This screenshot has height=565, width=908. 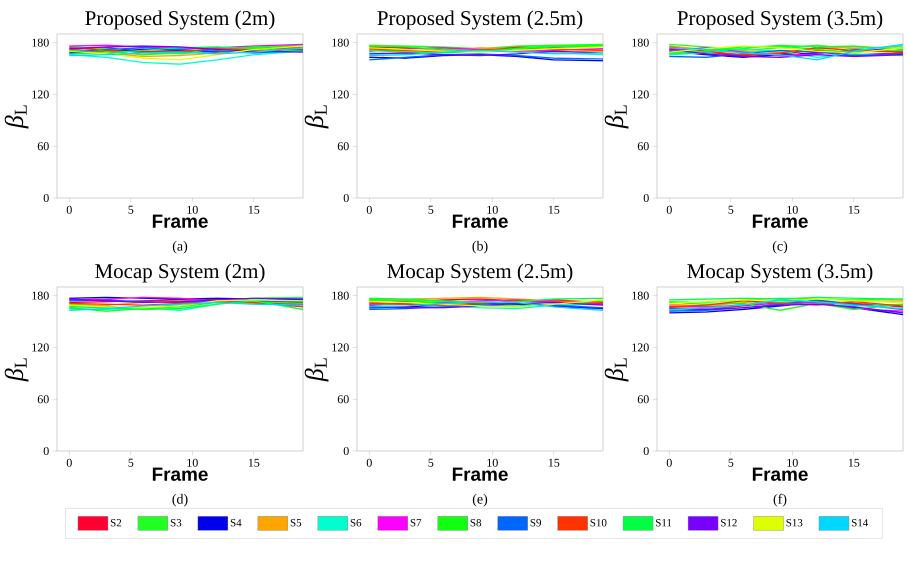 I want to click on legend-label: S12, so click(x=729, y=522).